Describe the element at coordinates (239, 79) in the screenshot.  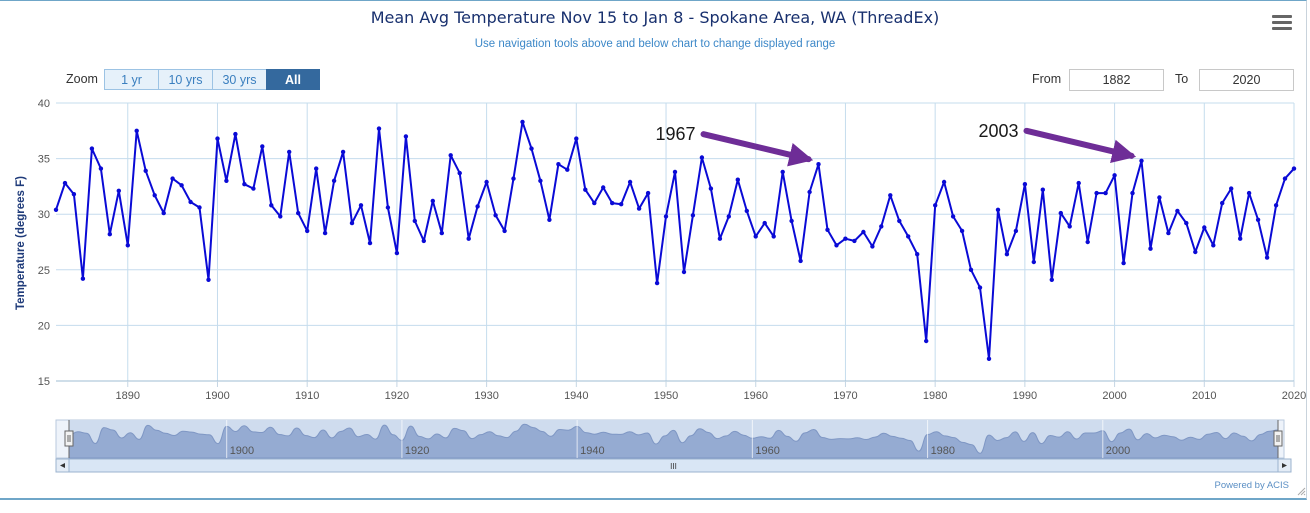
I see `zoom-30yrs-button: 30 yrs` at that location.